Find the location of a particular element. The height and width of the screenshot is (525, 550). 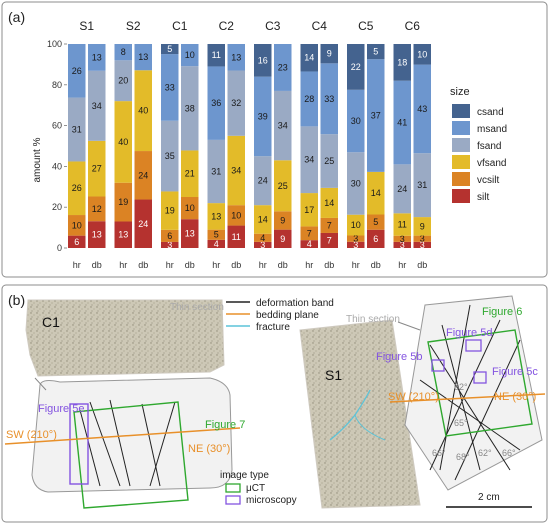

s1-microscopy-box-c is located at coordinates (480, 377).